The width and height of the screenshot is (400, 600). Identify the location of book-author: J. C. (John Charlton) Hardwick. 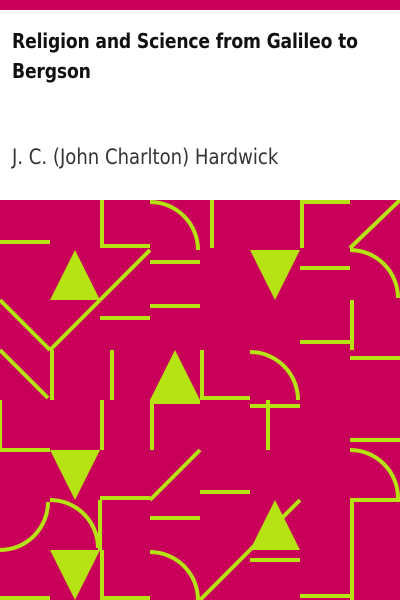
(145, 157).